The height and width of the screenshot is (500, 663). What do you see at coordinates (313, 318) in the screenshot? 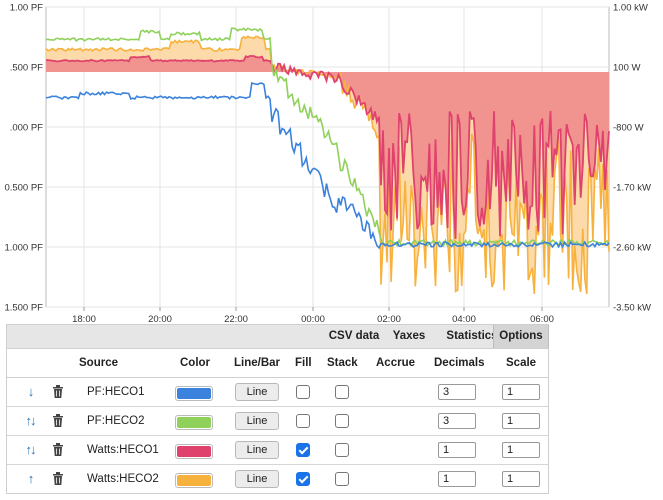
I see `x-axis-tick: 00:00` at bounding box center [313, 318].